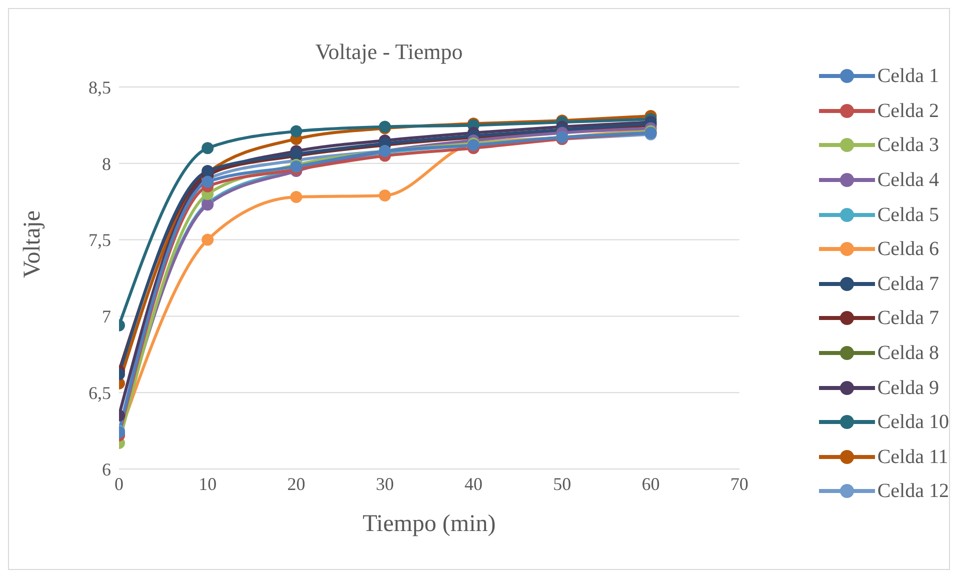 The image size is (958, 578). What do you see at coordinates (913, 491) in the screenshot?
I see `legend-label: Celda 12` at bounding box center [913, 491].